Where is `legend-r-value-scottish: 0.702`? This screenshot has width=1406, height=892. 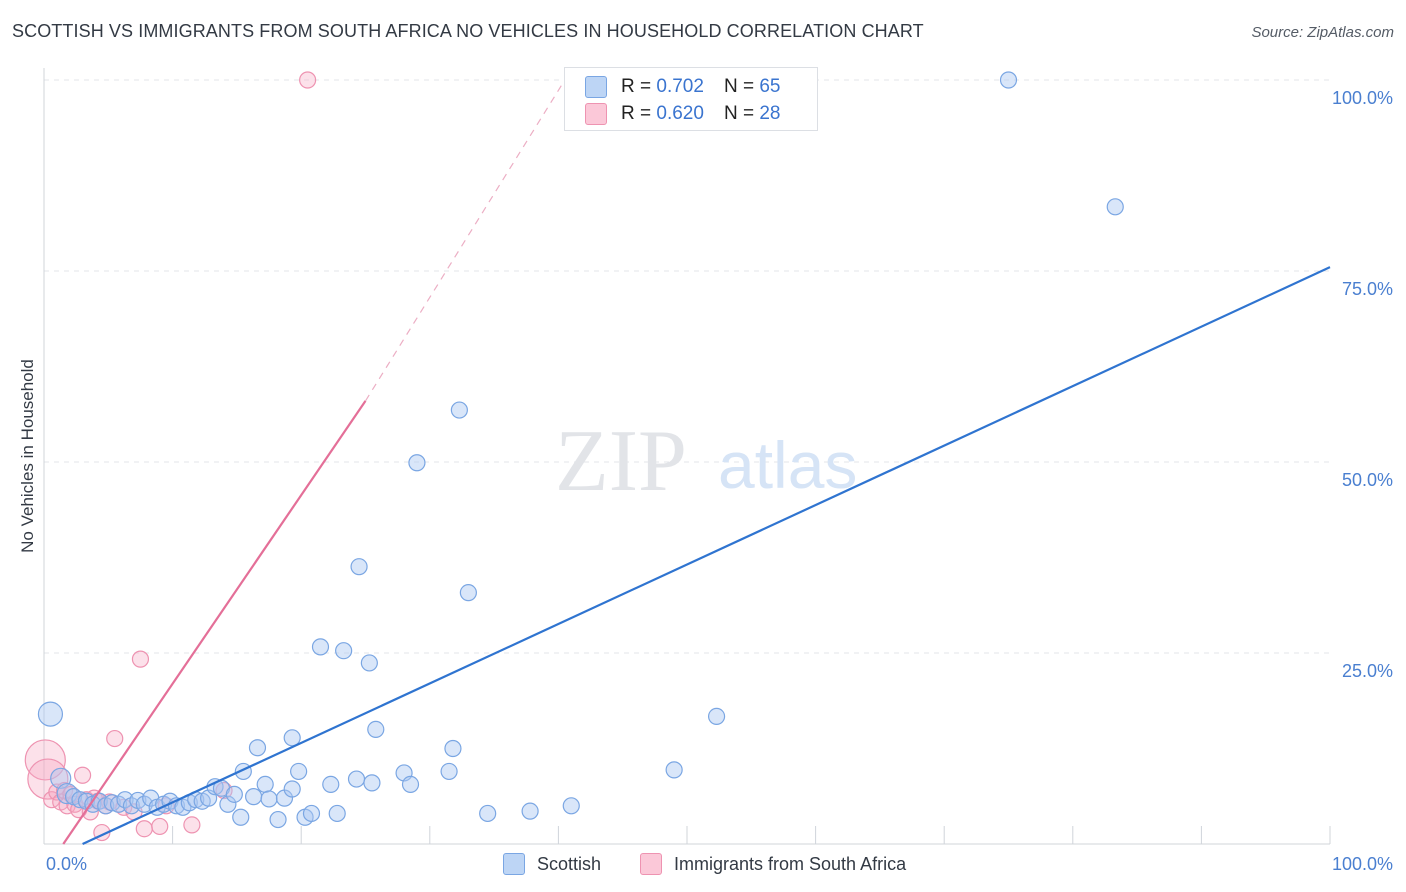 legend-r-value-scottish: 0.702 is located at coordinates (680, 86).